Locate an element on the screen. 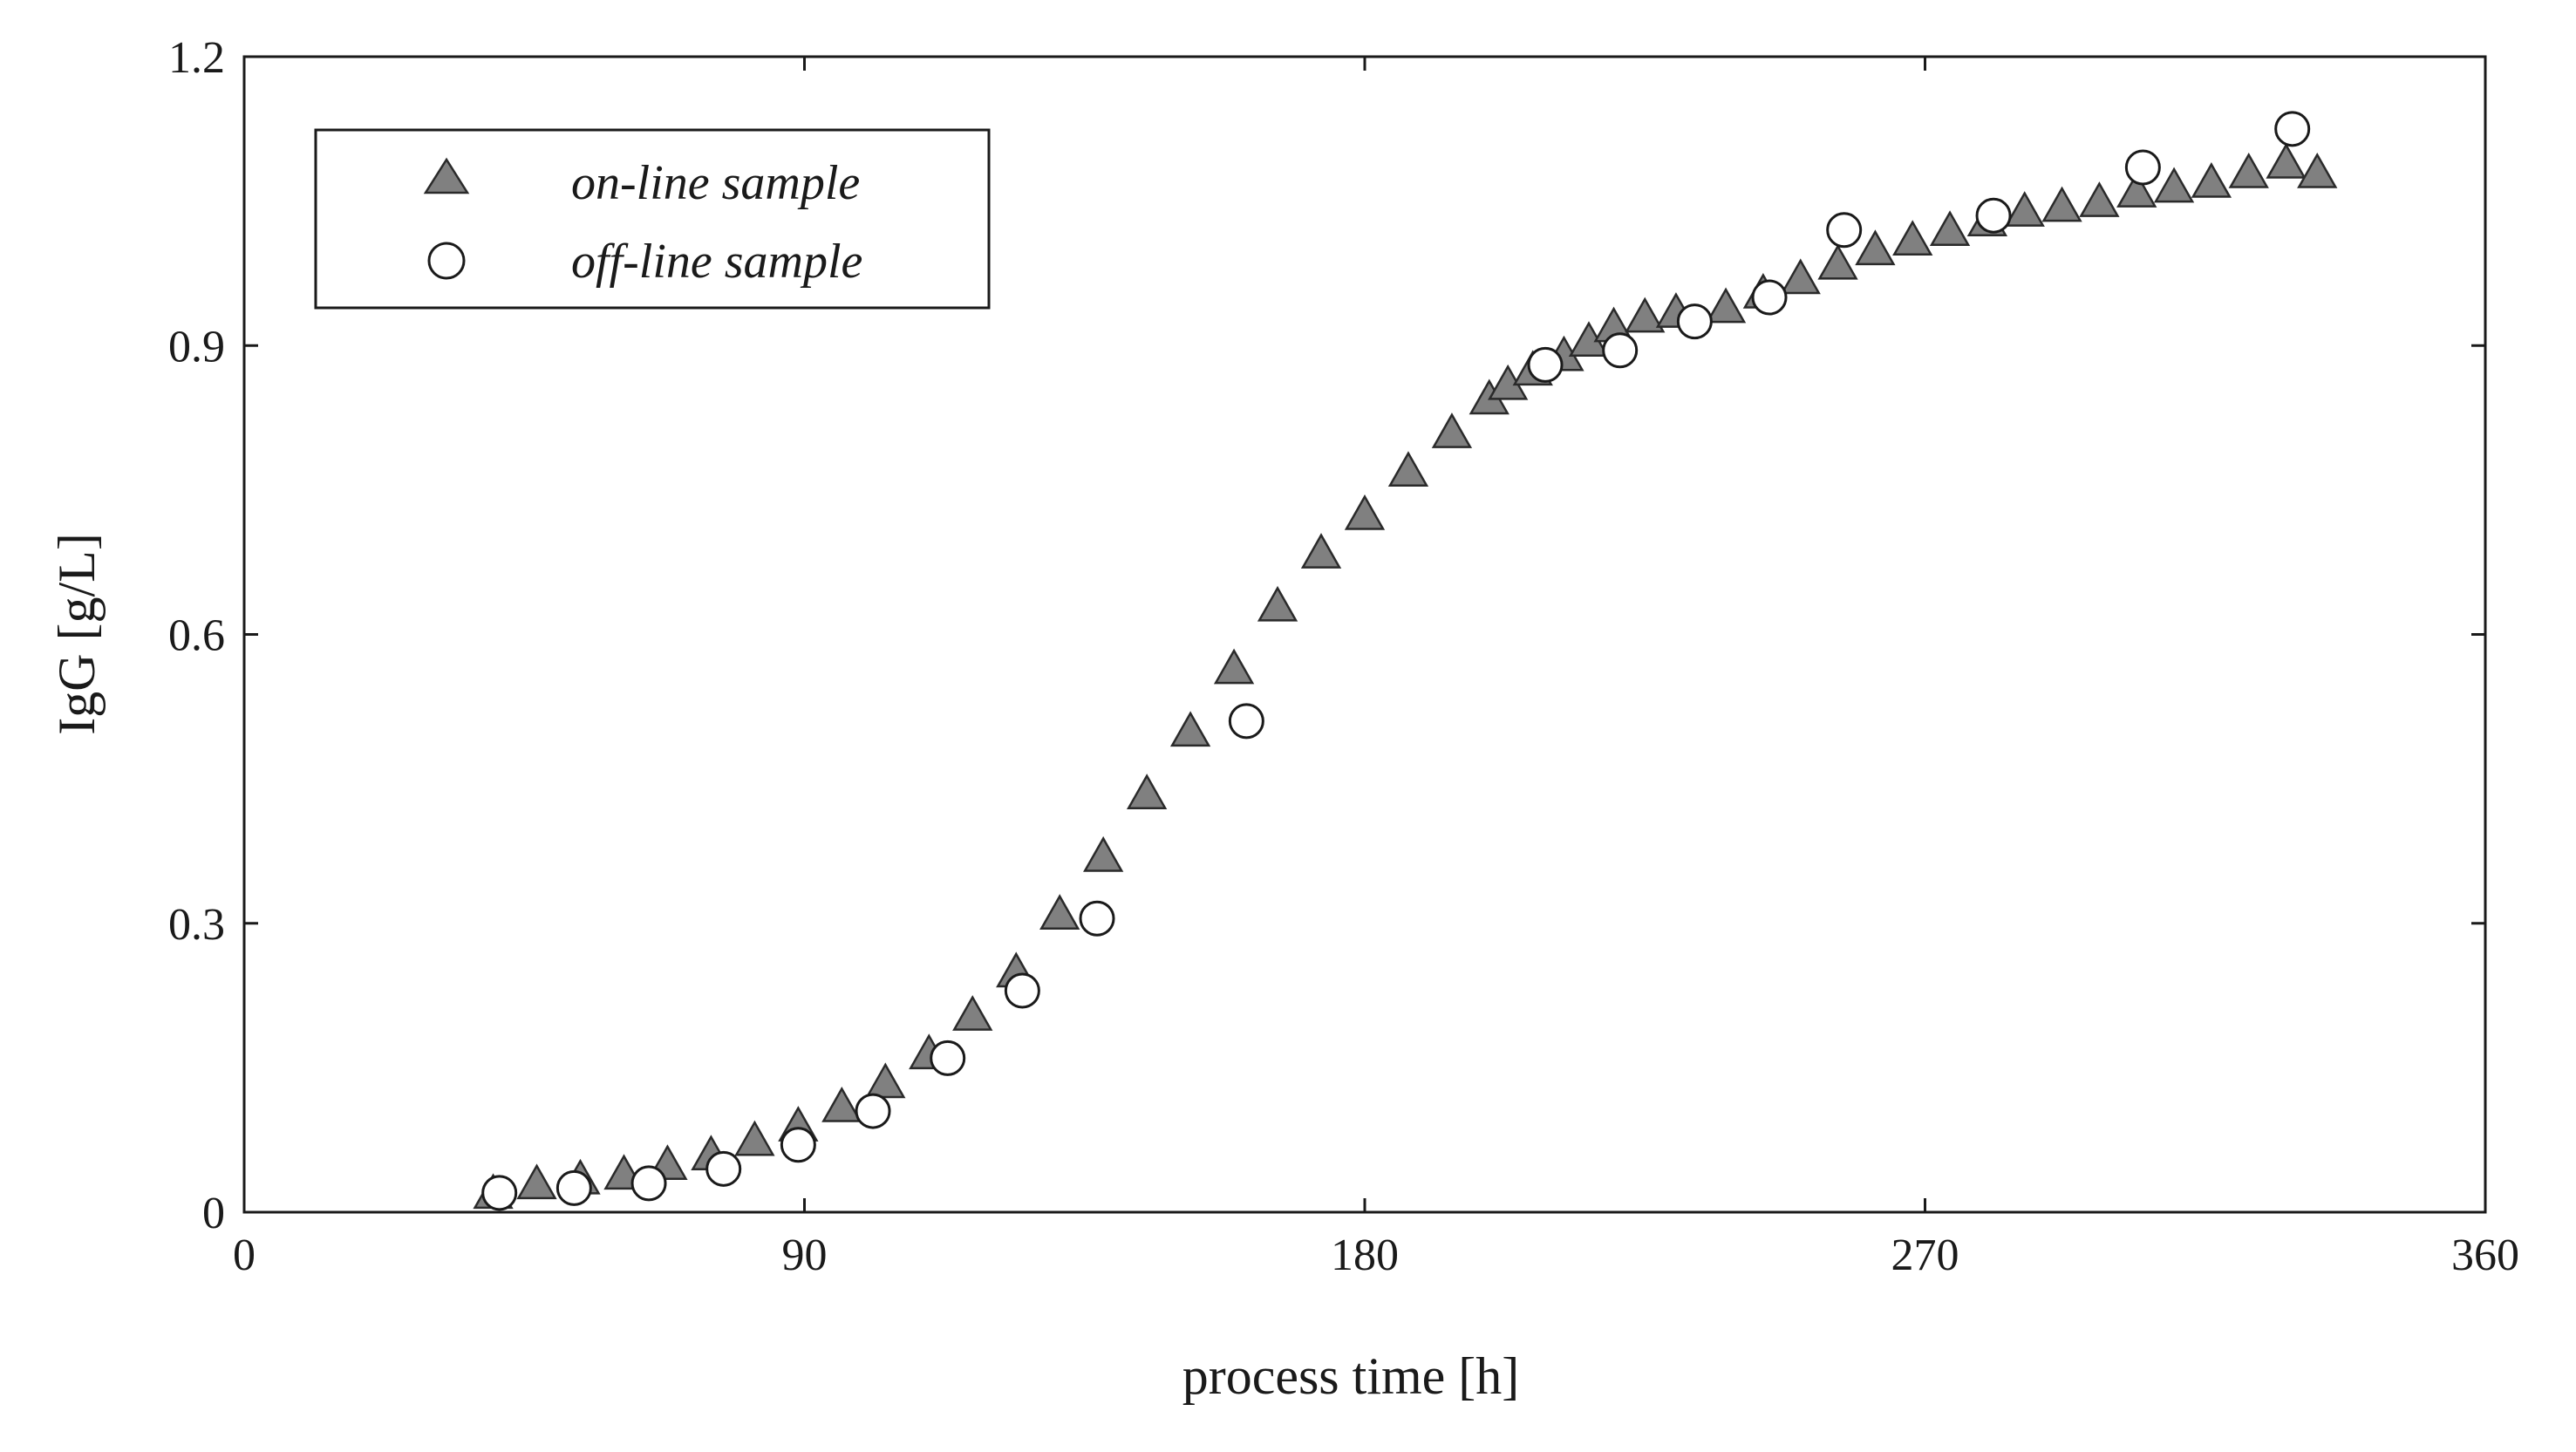 The height and width of the screenshot is (1452, 2576). x-tick-label: 180 is located at coordinates (1365, 1255).